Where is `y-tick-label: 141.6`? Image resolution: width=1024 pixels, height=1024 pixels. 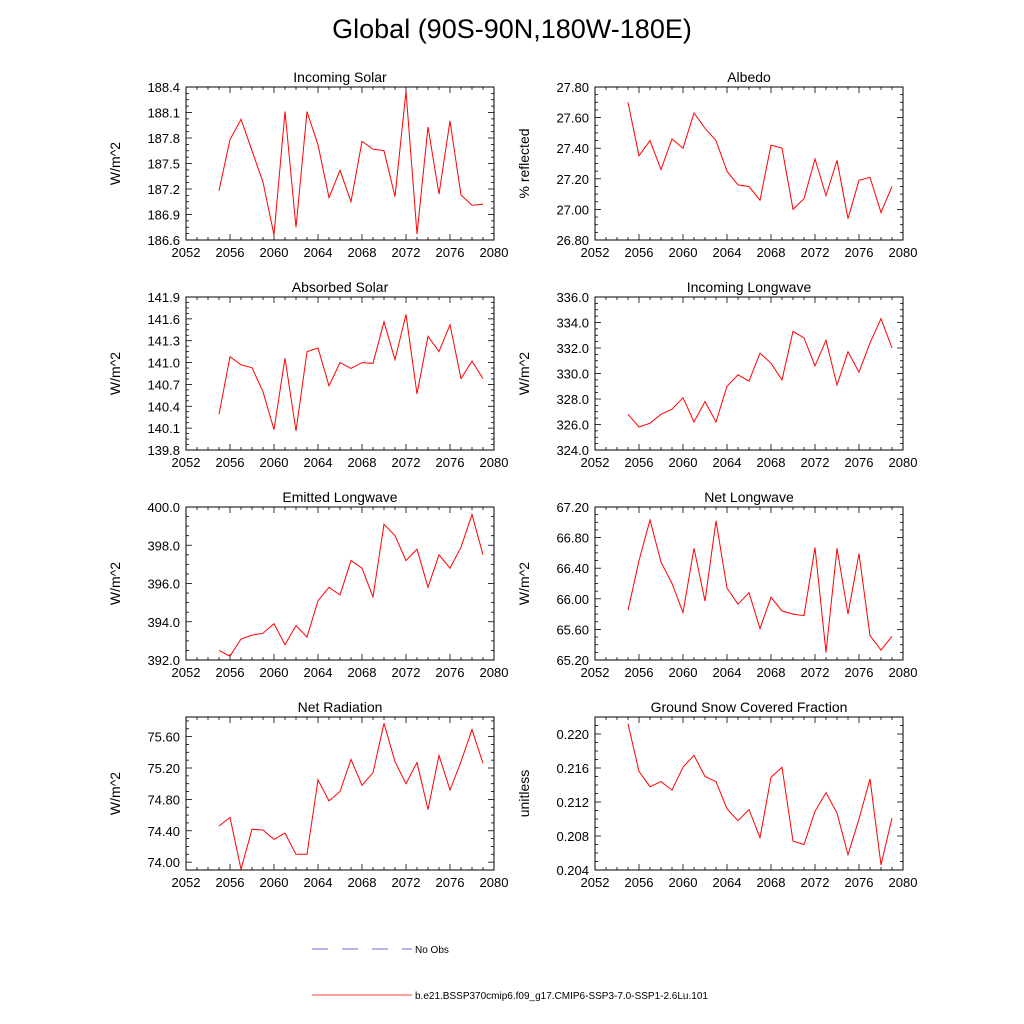 y-tick-label: 141.6 is located at coordinates (163, 319).